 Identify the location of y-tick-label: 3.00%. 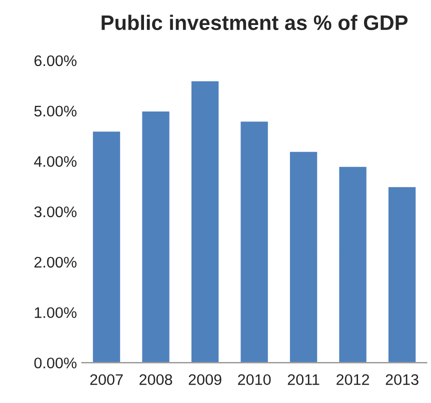
(55, 212).